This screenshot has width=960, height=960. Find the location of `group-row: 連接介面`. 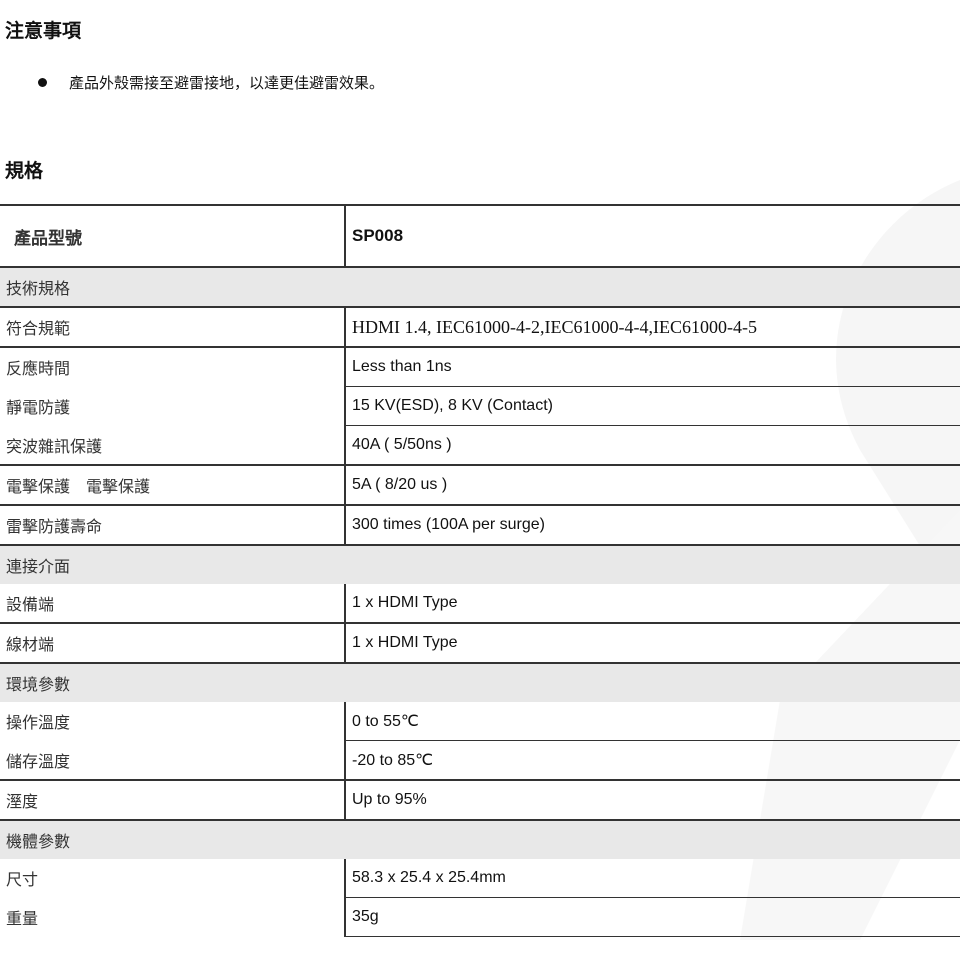

group-row: 連接介面 is located at coordinates (480, 564).